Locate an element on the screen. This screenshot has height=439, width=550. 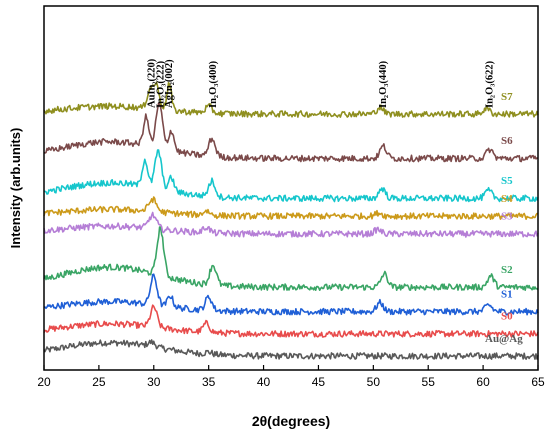
x-tick-label-65: 65 is located at coordinates (538, 382).